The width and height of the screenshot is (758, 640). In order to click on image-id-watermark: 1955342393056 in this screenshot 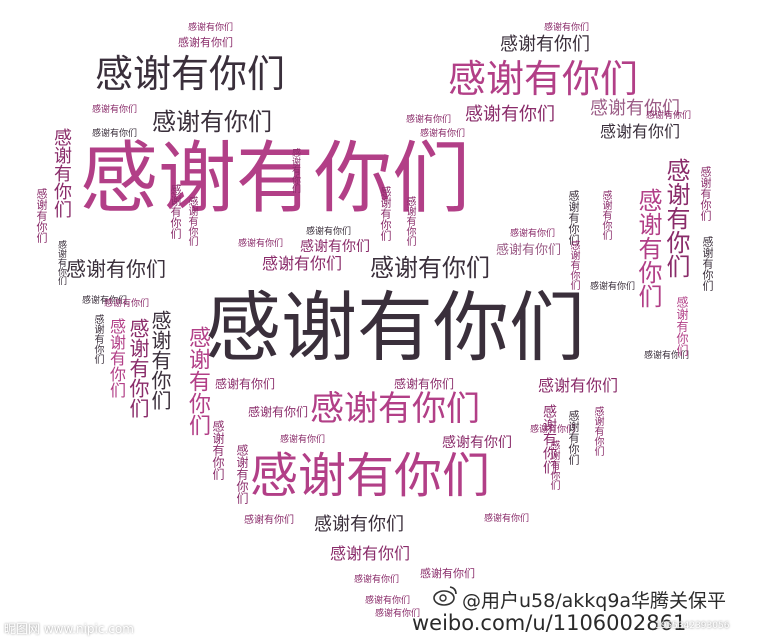, I will do `click(692, 626)`.